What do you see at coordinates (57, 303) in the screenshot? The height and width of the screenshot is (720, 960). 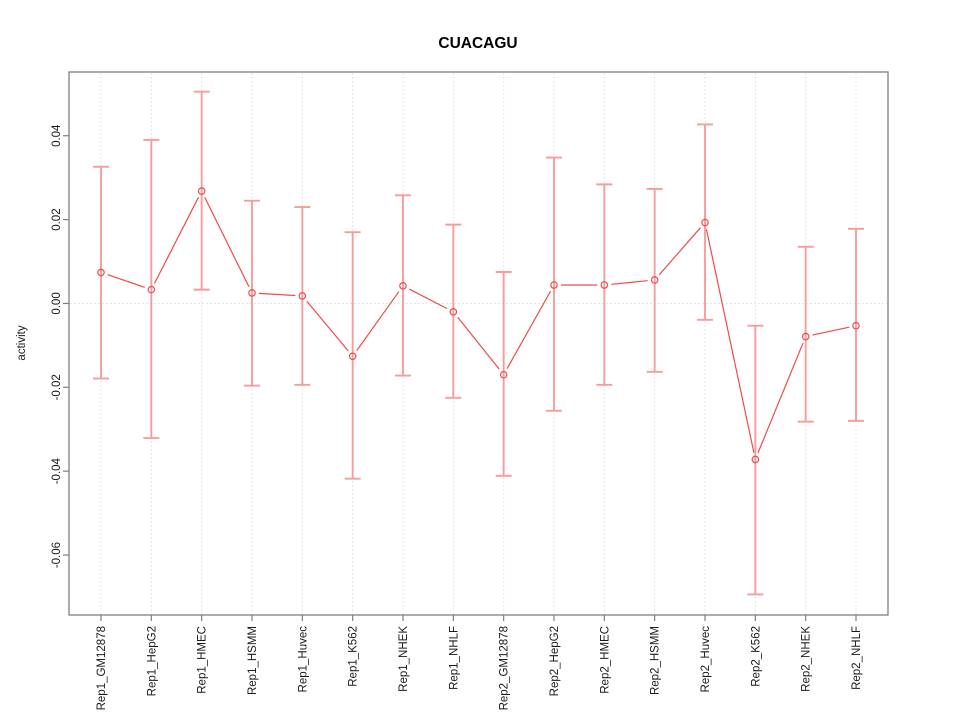 I see `y-tick-label: 0.00` at bounding box center [57, 303].